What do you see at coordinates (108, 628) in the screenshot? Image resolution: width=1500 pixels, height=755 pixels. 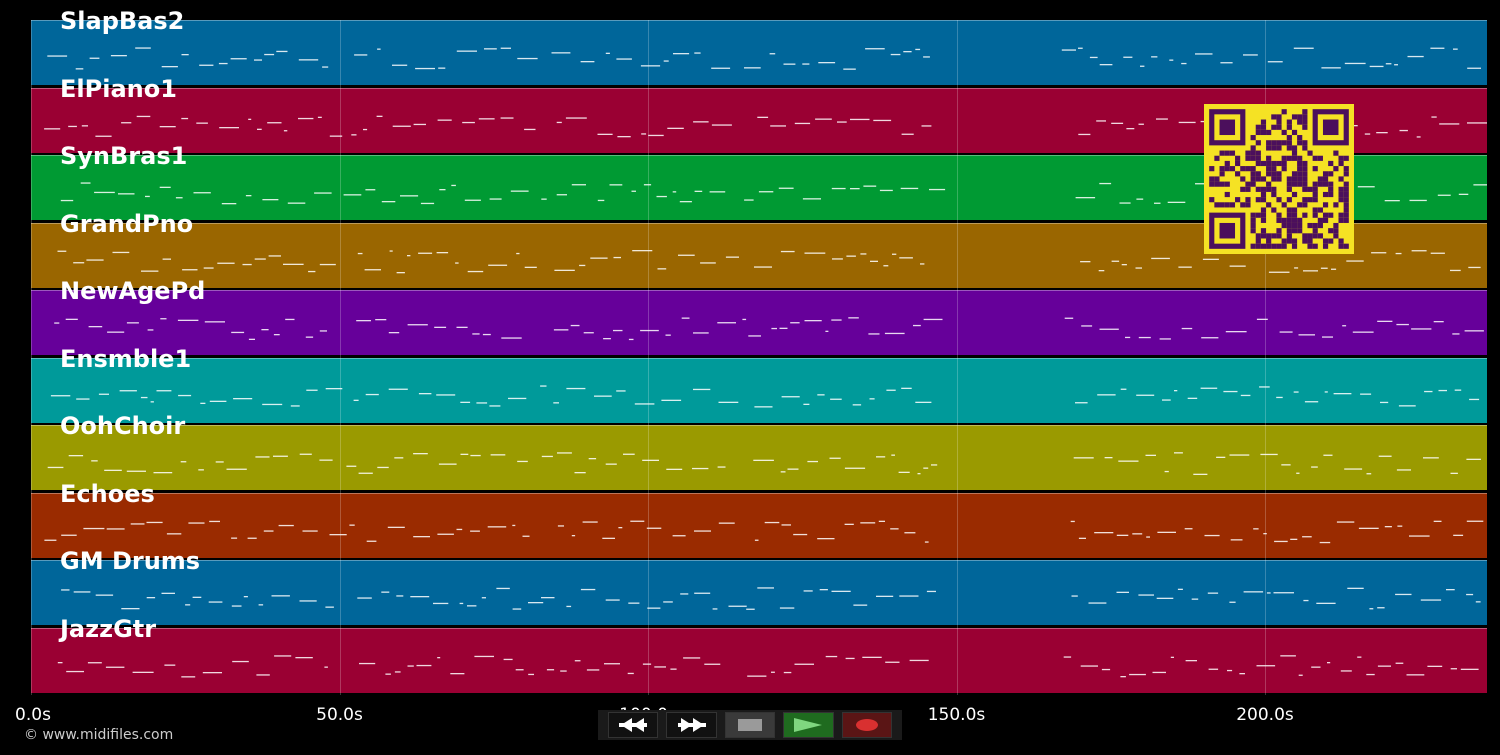 I see `track-name: JazzGtr` at bounding box center [108, 628].